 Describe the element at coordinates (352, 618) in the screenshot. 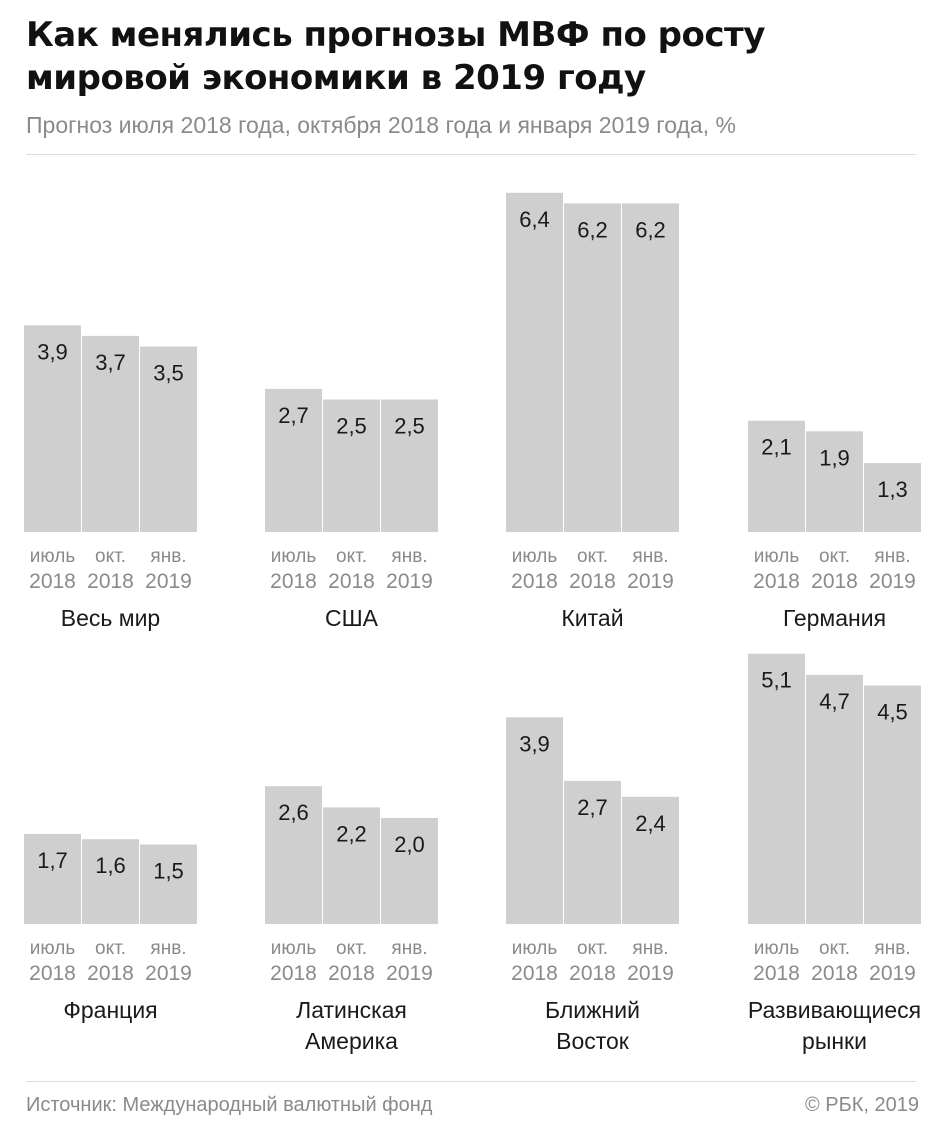

I see `panel-label: США` at that location.